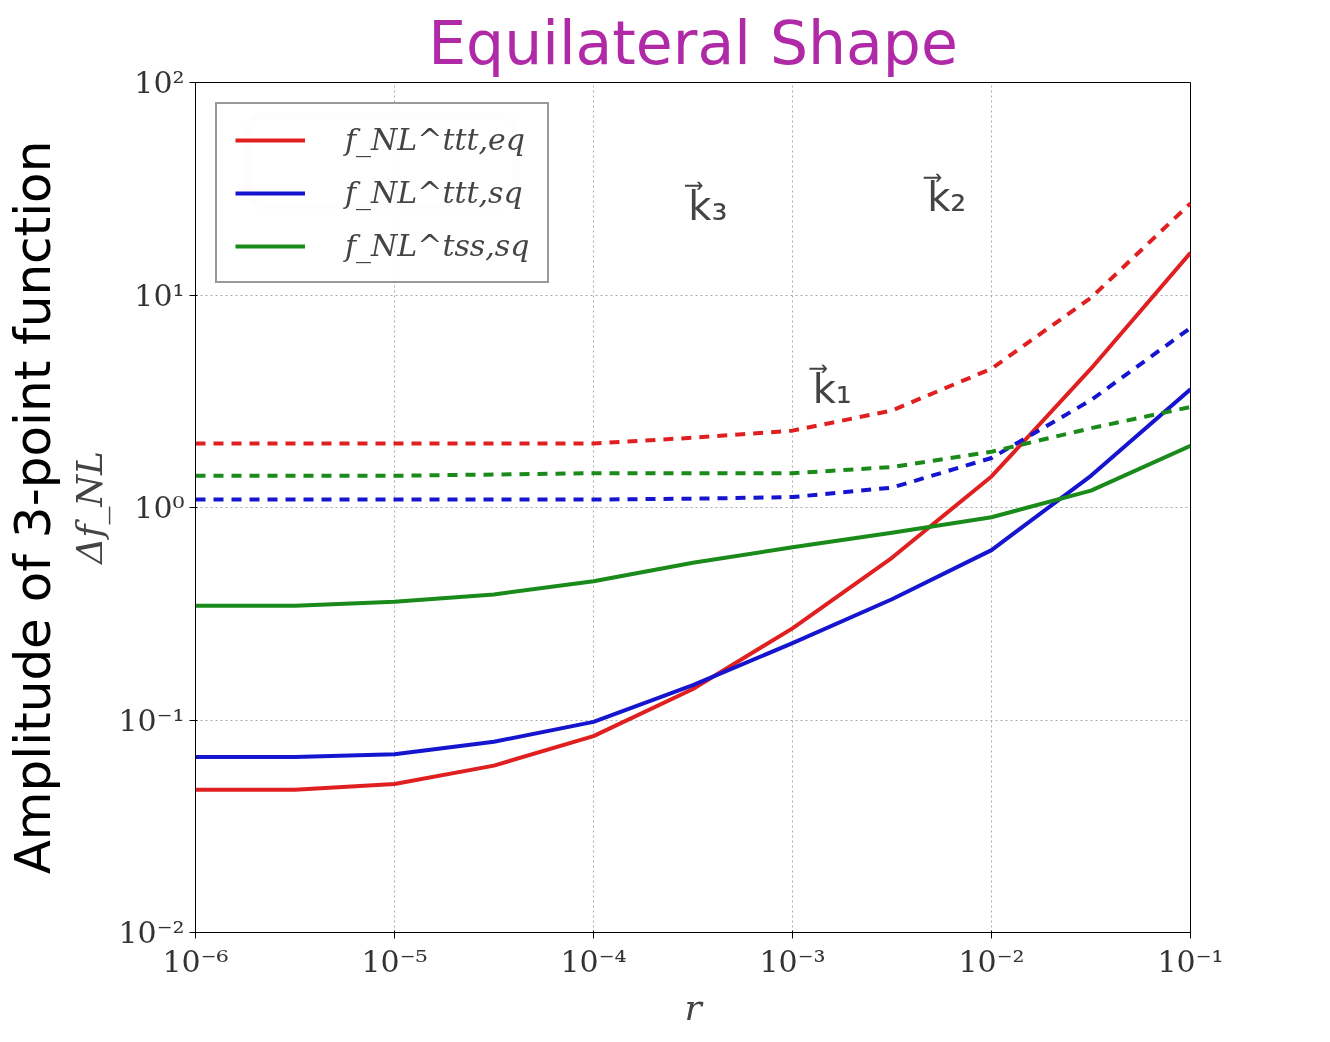 This screenshot has width=1330, height=1042. I want to click on y-tick-label: 10⁰, so click(159, 507).